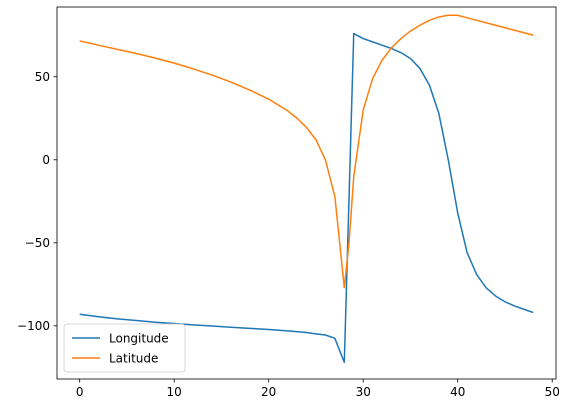  I want to click on y-tick-label: 0, so click(46, 160).